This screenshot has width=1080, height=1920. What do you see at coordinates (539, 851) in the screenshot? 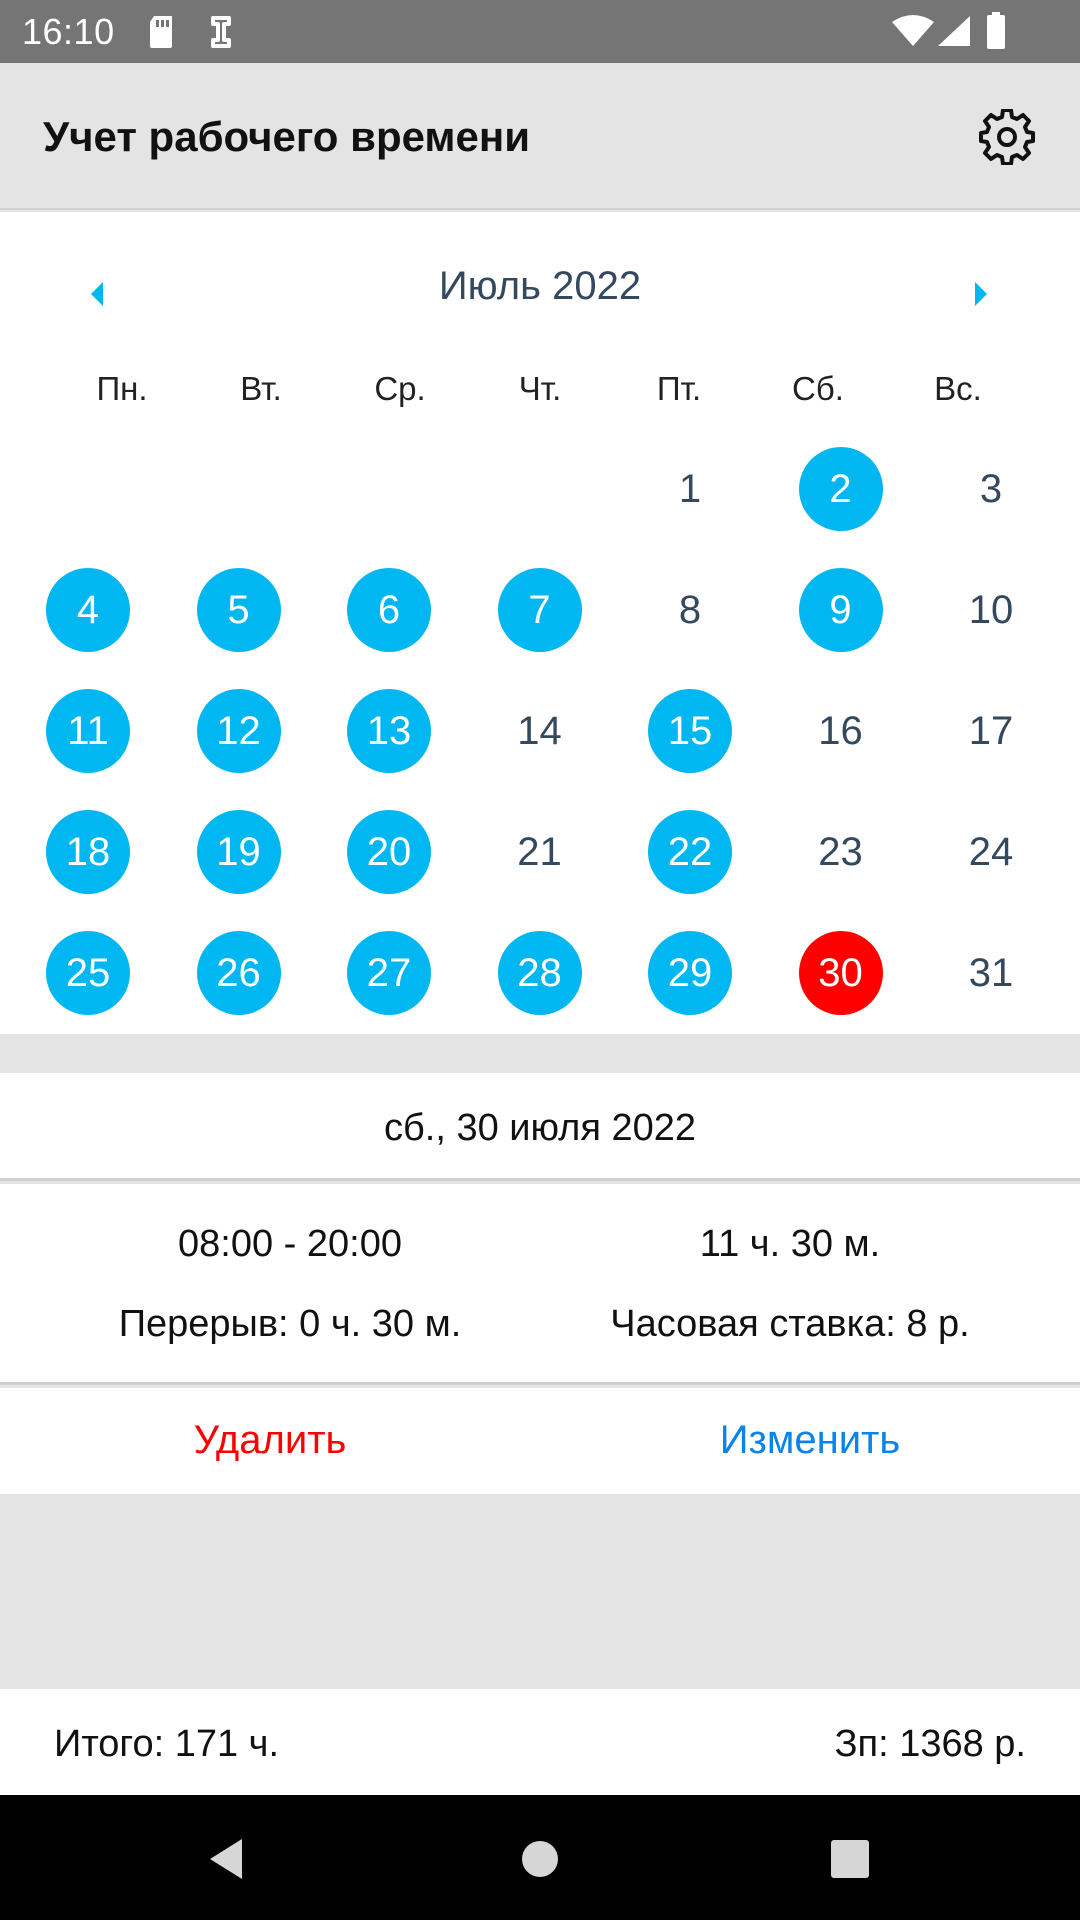
I see `calendar-day: 21` at bounding box center [539, 851].